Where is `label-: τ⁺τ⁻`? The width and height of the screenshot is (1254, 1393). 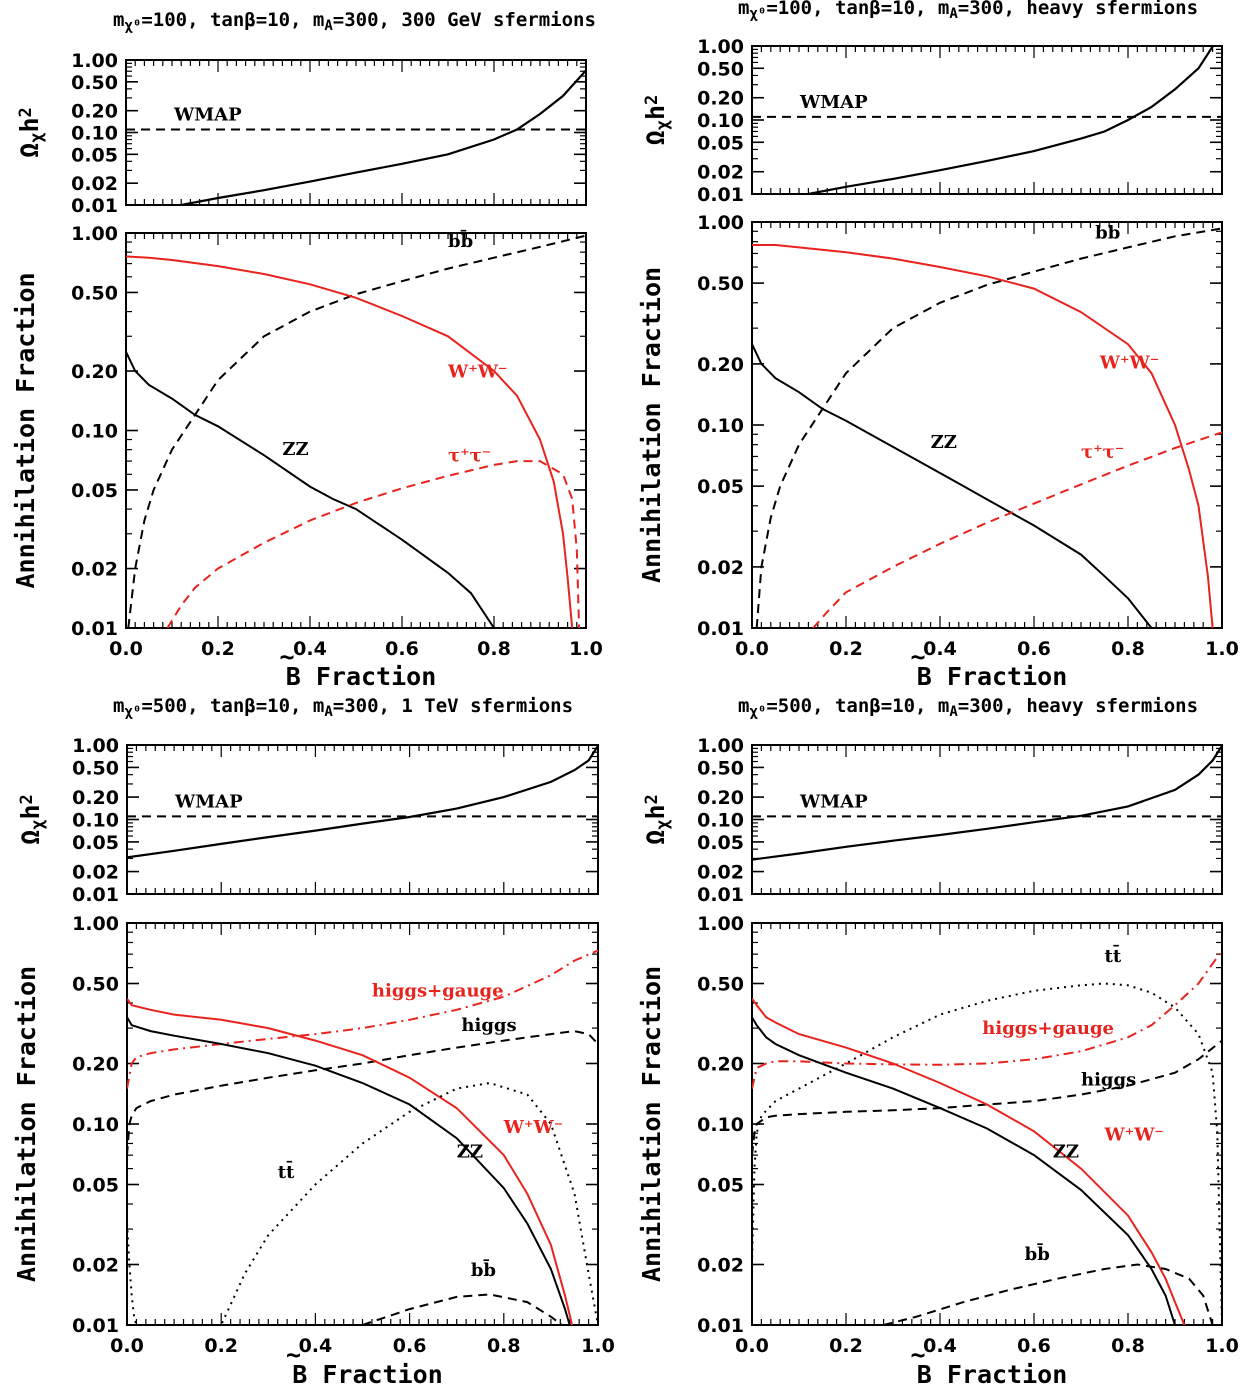 label-: τ⁺τ⁻ is located at coordinates (1102, 452).